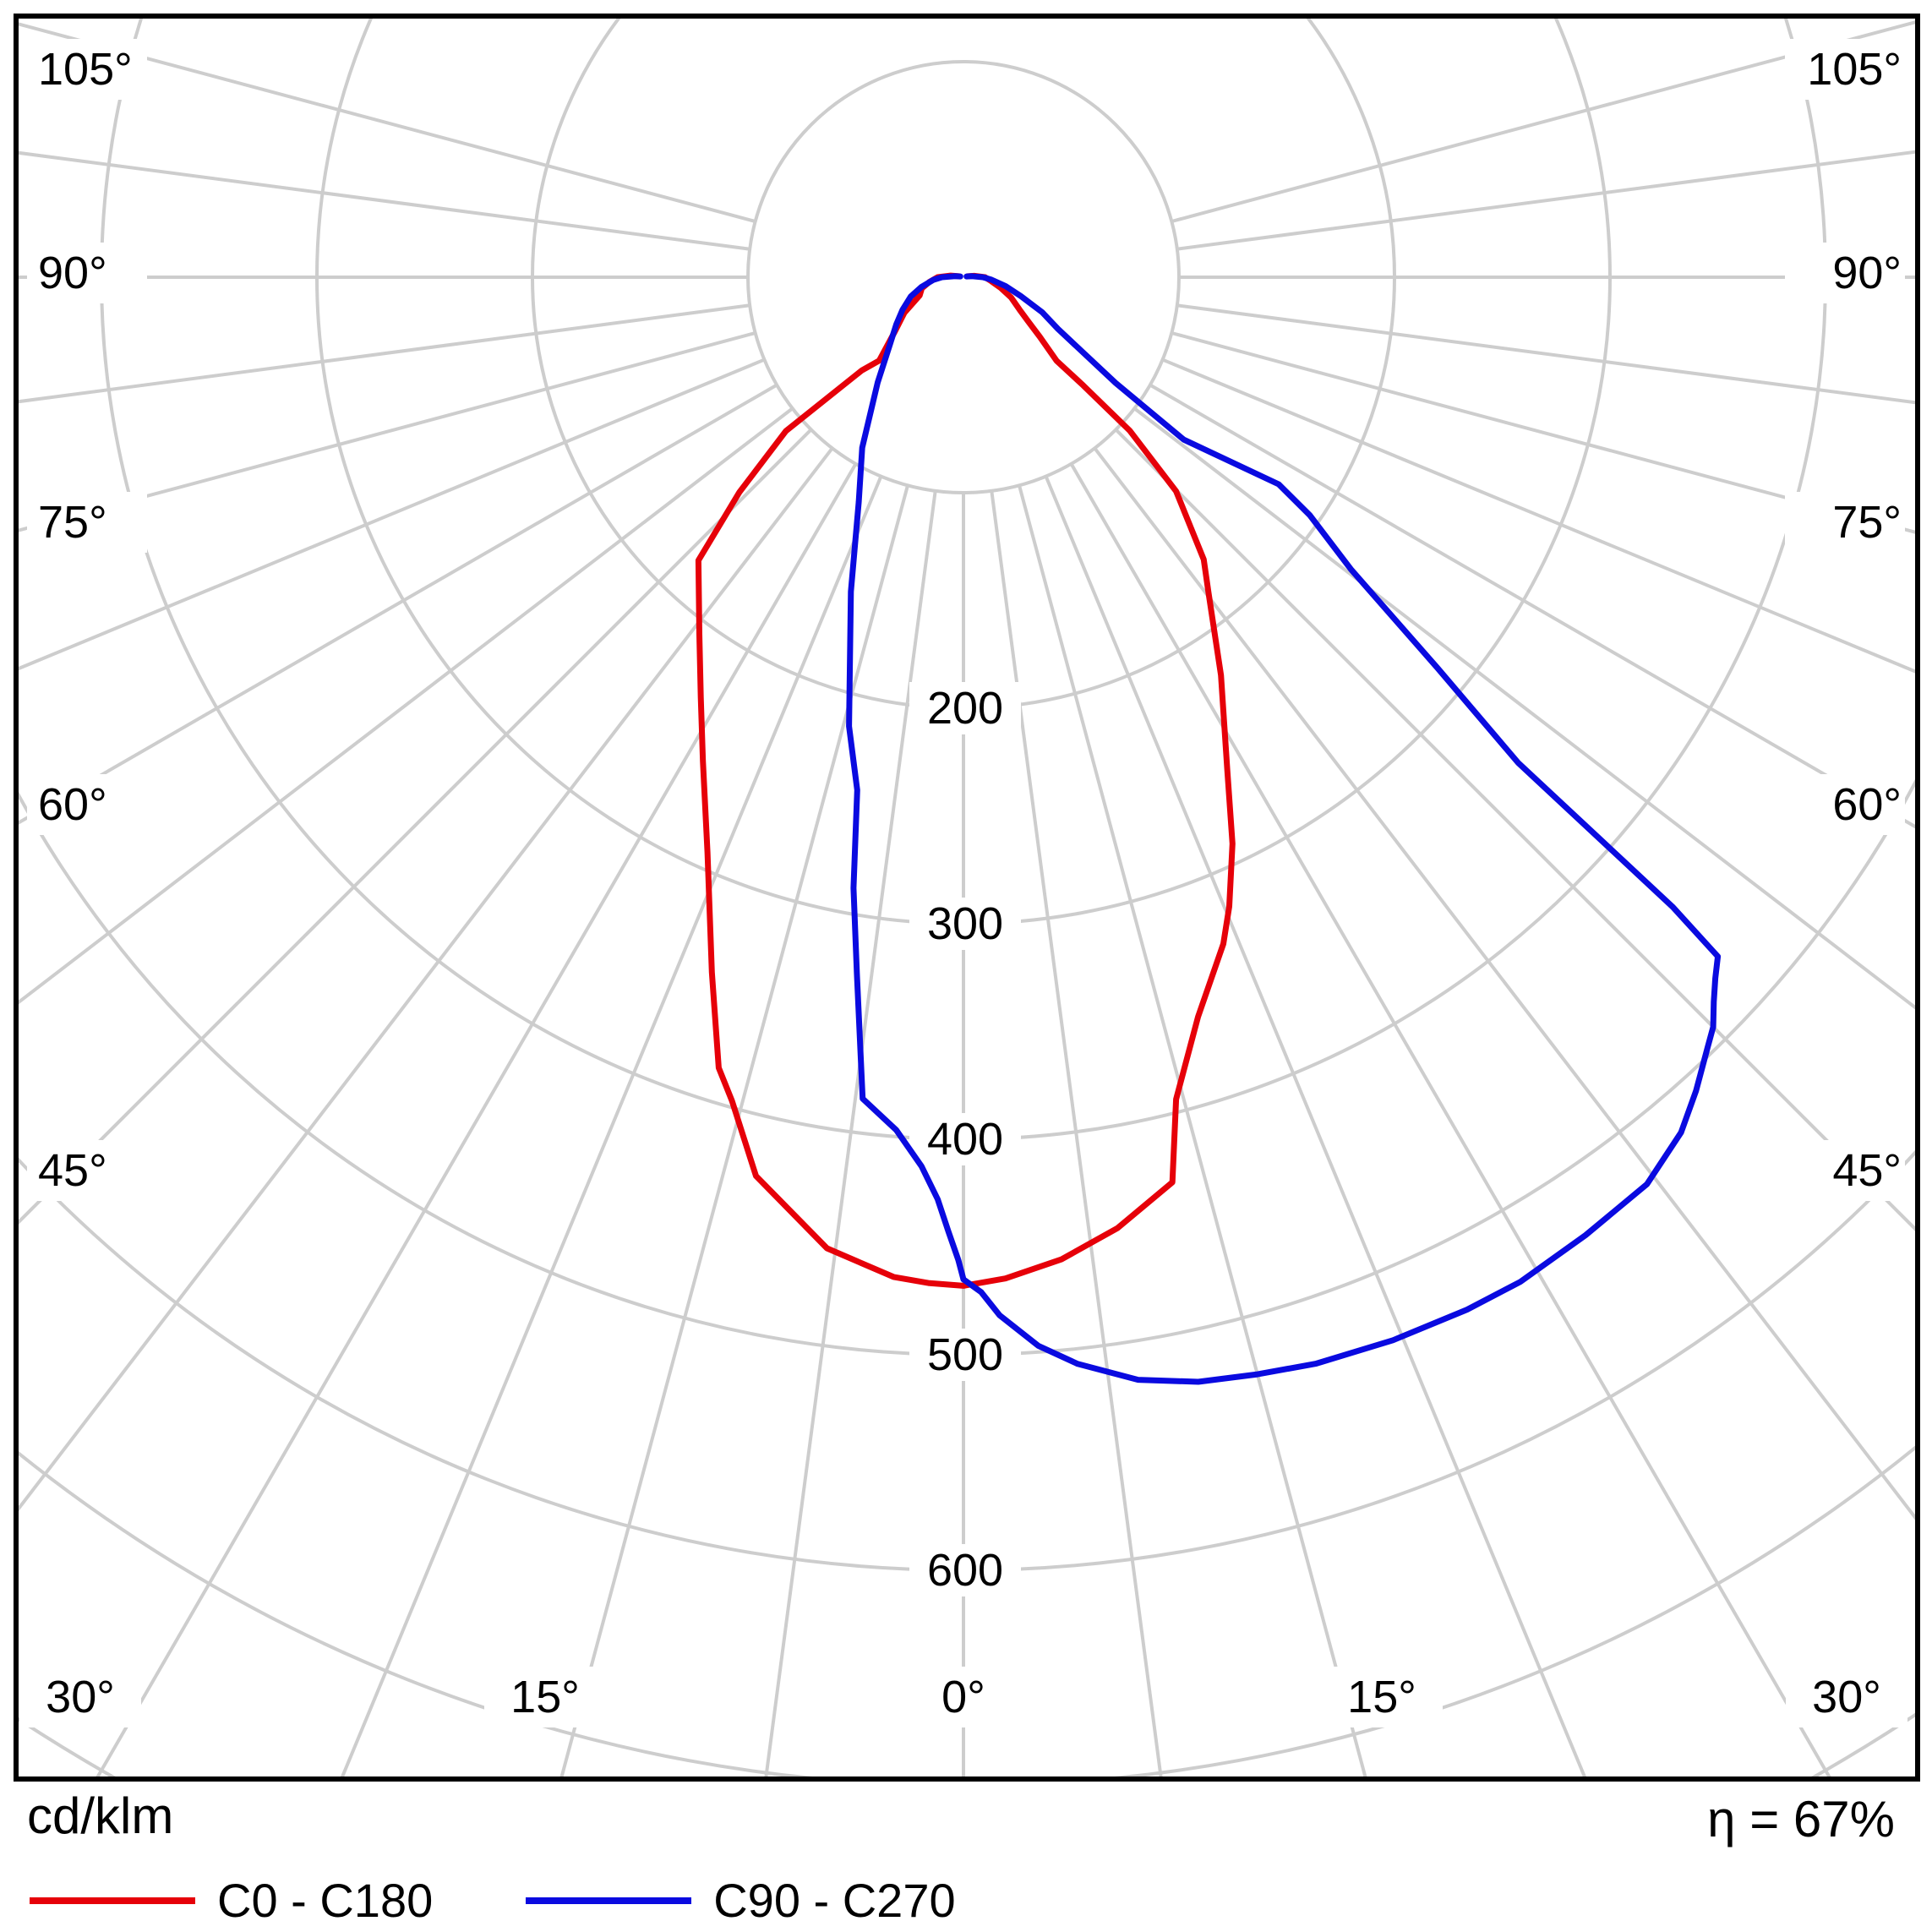  Describe the element at coordinates (1867, 522) in the screenshot. I see `angle-label-right: 75°` at that location.